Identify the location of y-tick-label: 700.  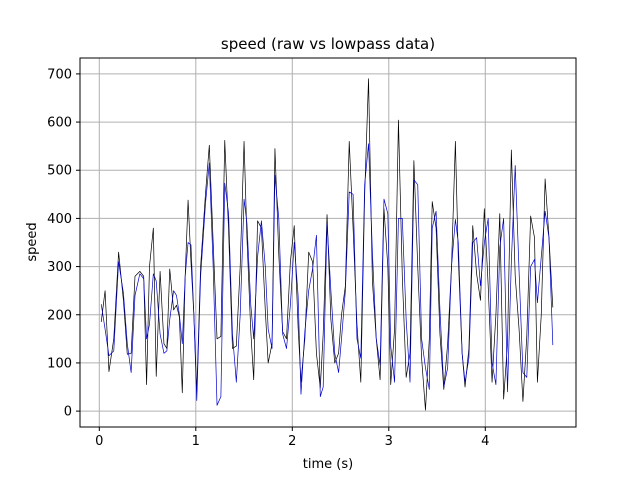
(59, 74).